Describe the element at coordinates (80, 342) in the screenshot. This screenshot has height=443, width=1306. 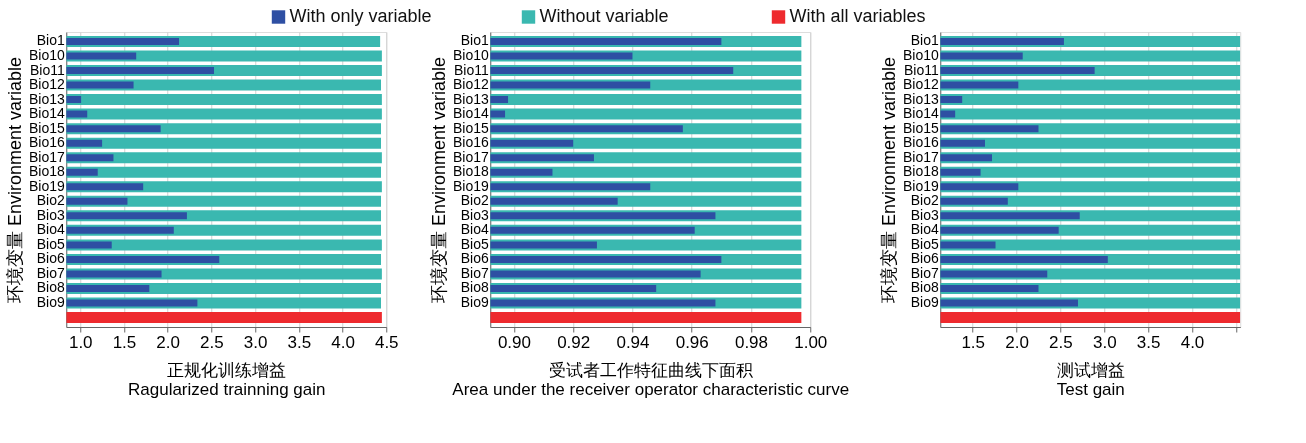
I see `x-tick-label: 1.0` at that location.